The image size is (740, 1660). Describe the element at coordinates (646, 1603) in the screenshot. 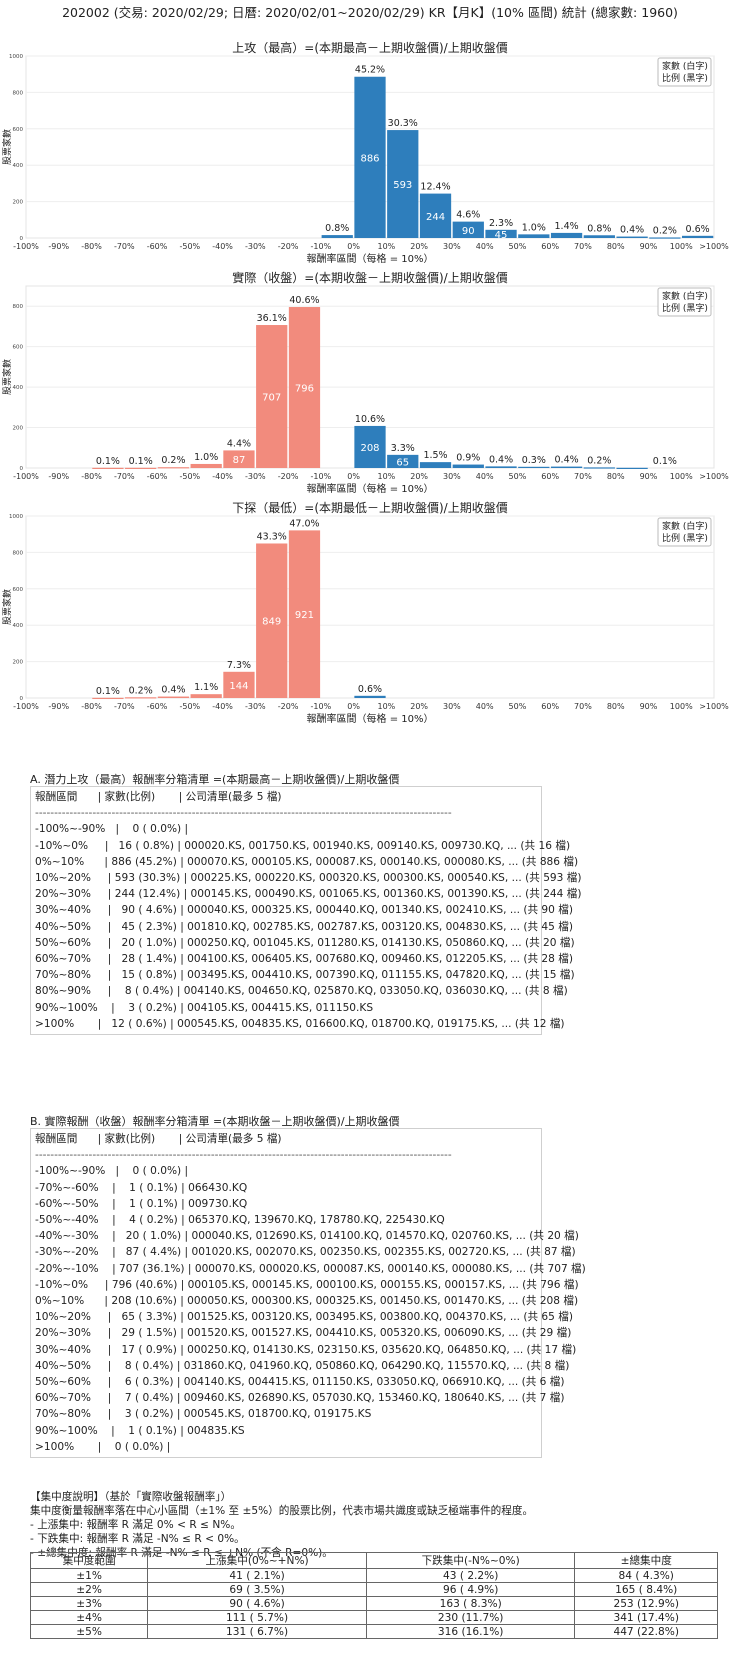

I see `table-cell: 253 (12.9%)` at that location.